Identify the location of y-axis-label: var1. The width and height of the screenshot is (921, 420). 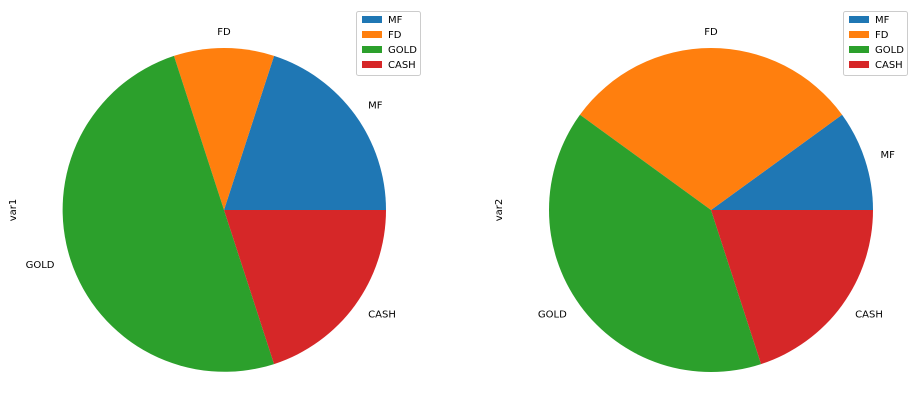
(13, 210).